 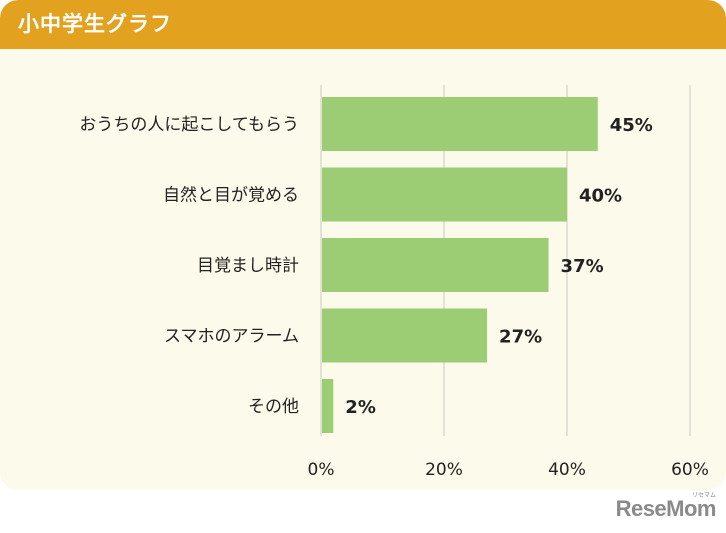 What do you see at coordinates (231, 196) in the screenshot?
I see `category-label: 自然と目が覚める` at bounding box center [231, 196].